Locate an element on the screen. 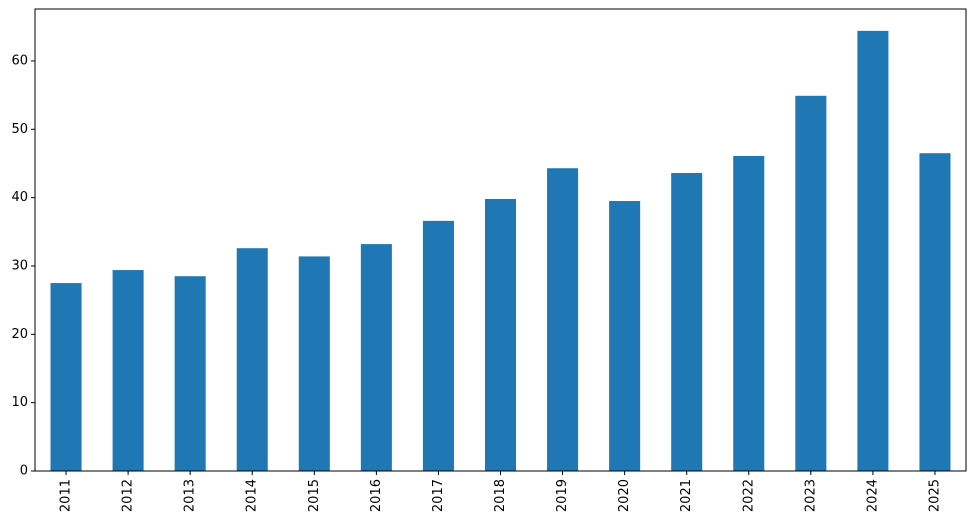  x-tick-label-2025: 2025 is located at coordinates (934, 495).